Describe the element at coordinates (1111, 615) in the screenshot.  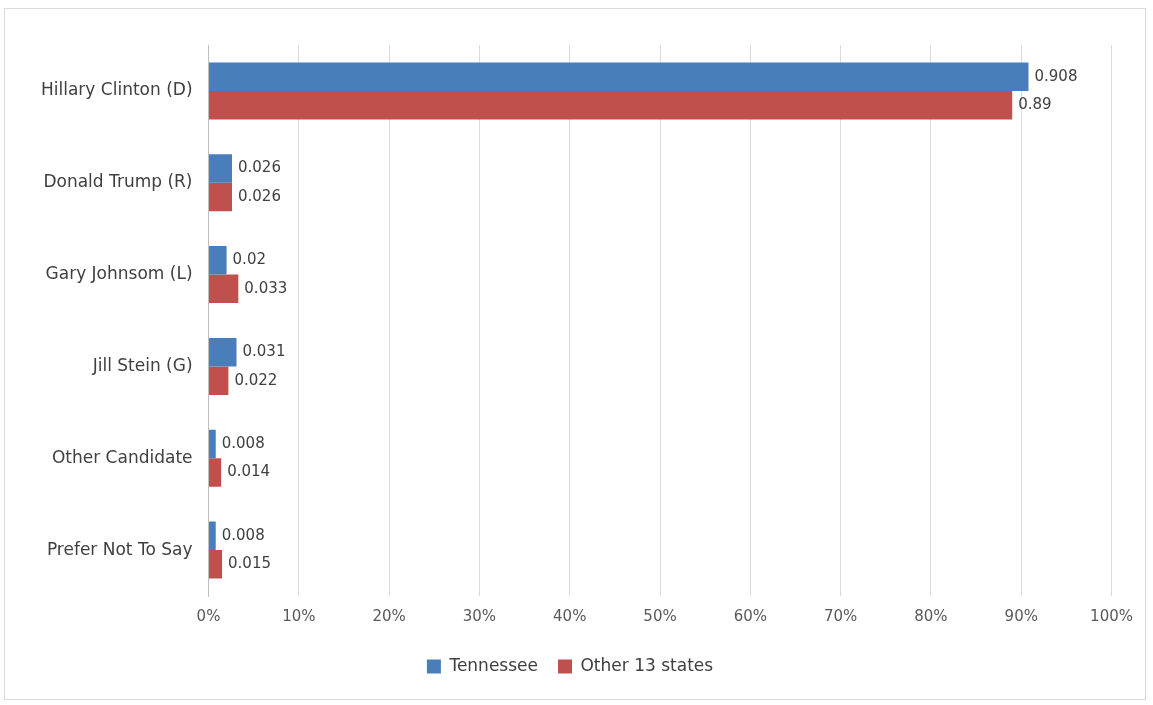
I see `x-tick-label: 100%` at that location.